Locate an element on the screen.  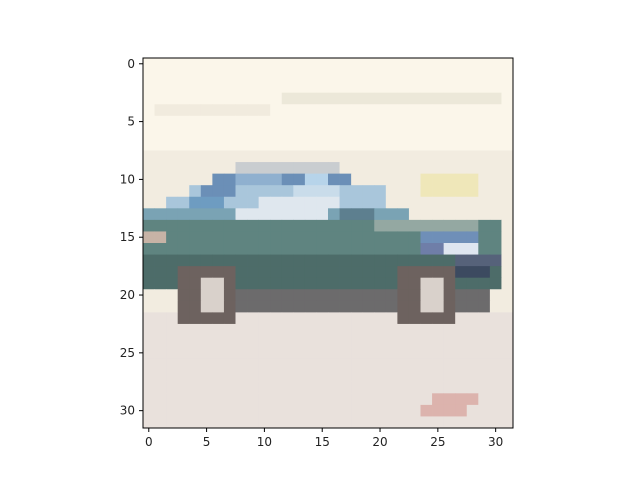
x-tick-label: 10 is located at coordinates (264, 442).